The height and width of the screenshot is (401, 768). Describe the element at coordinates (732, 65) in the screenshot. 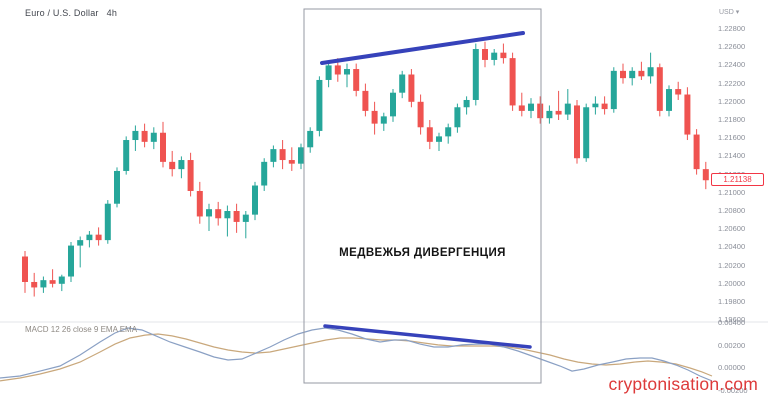

I see `price-axis-label: 1.22400` at that location.